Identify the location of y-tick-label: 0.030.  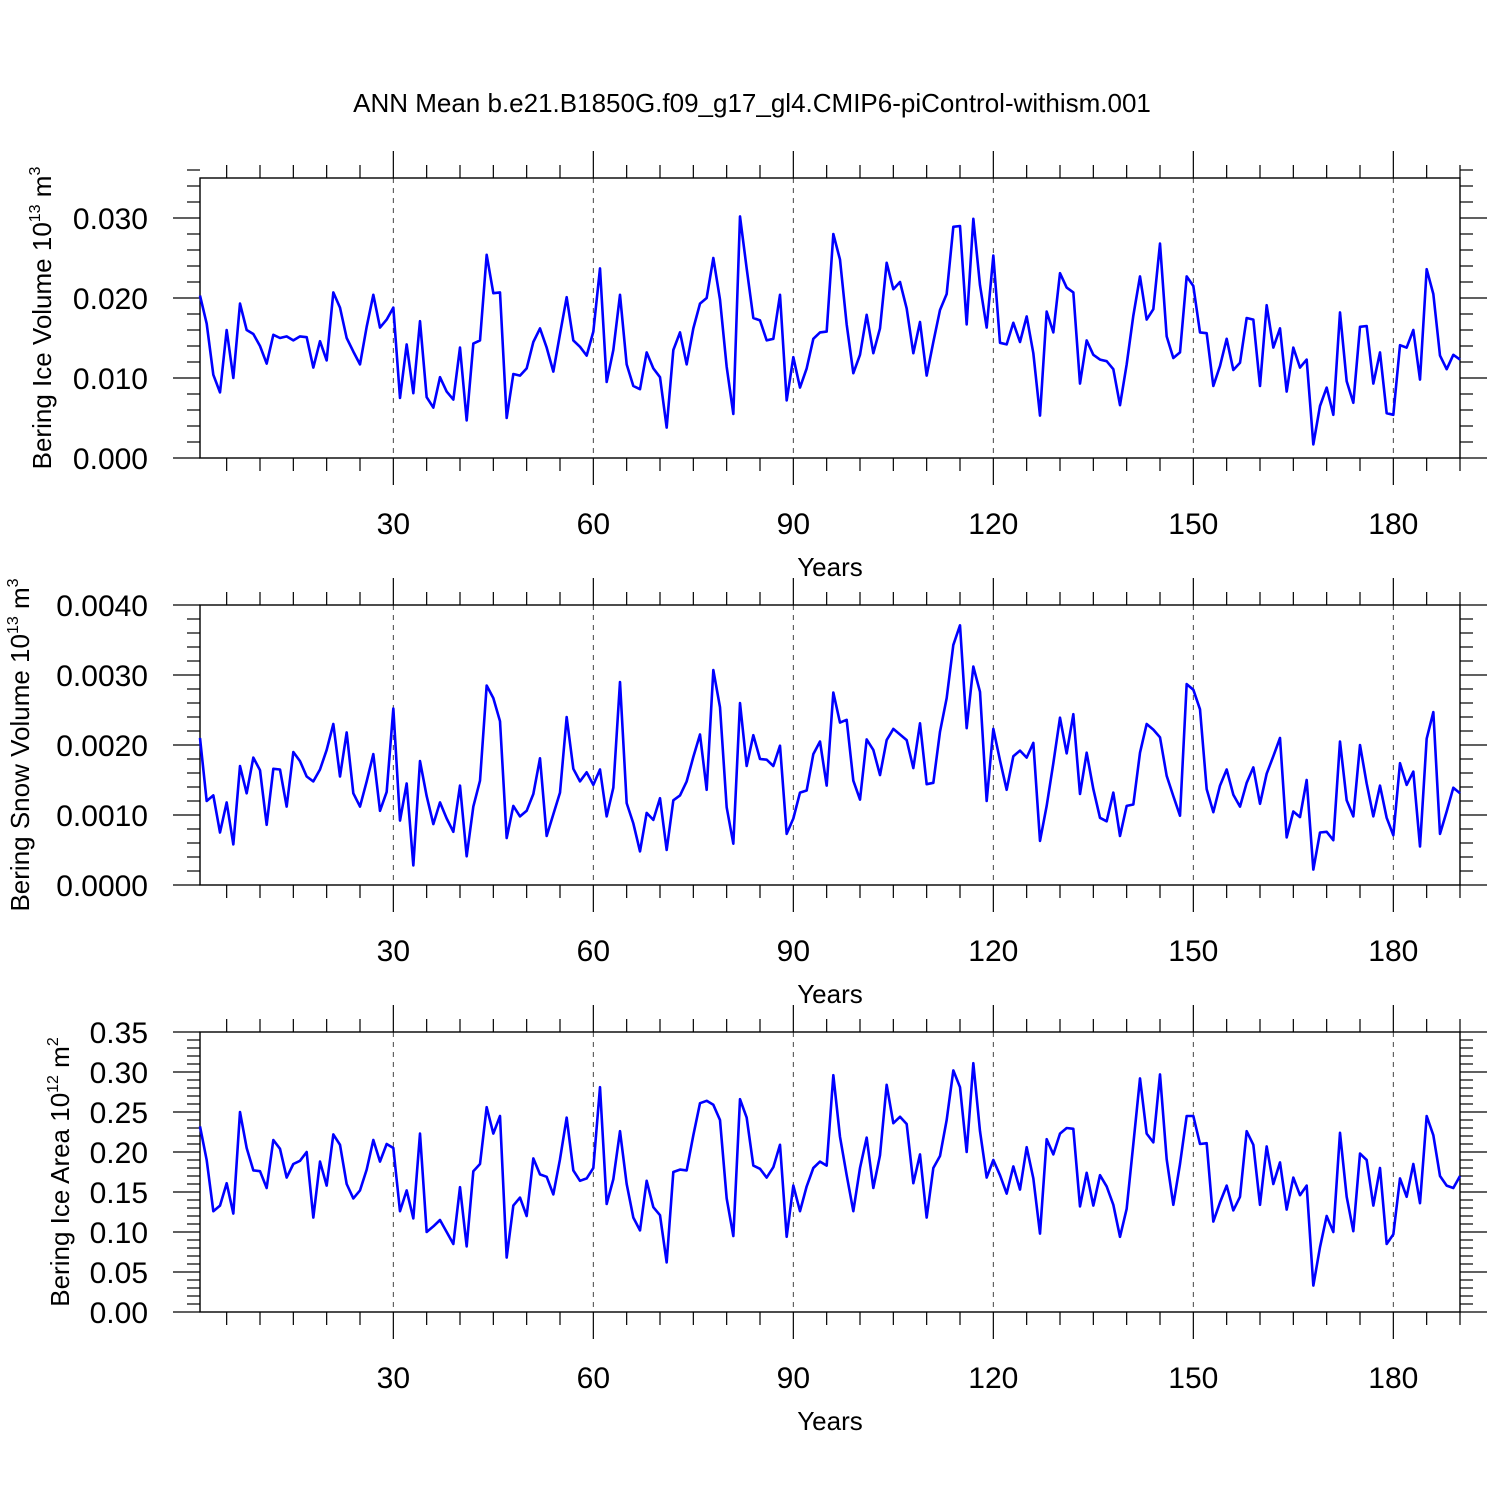
(110, 219).